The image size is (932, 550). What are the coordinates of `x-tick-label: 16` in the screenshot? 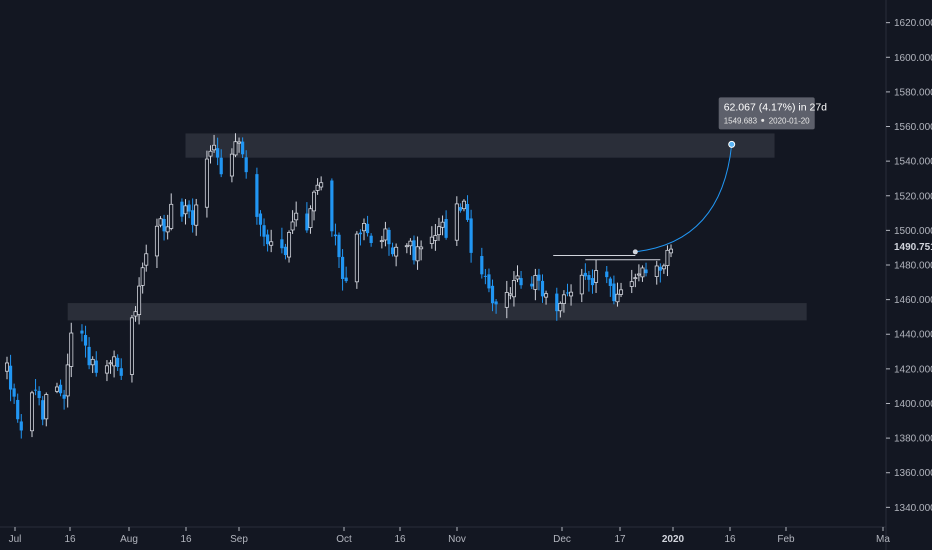 It's located at (400, 539).